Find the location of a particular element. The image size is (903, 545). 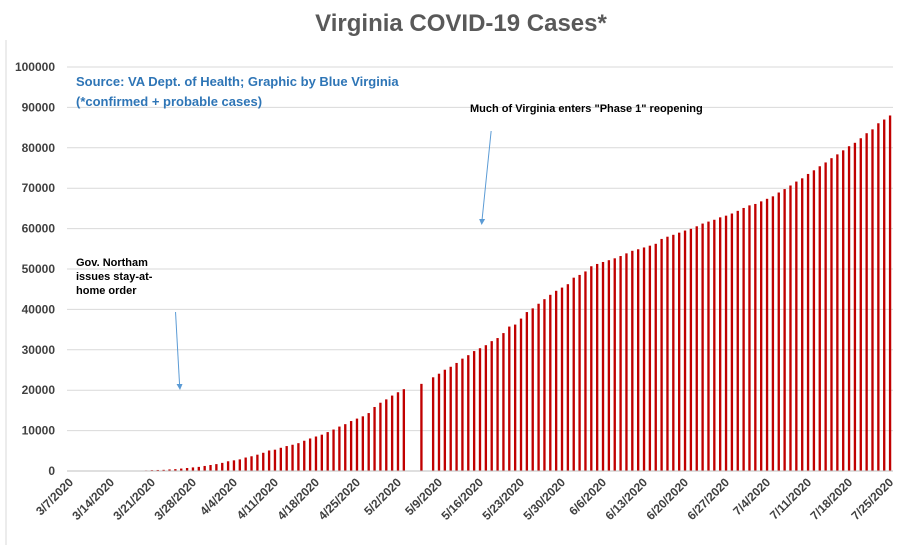

x-tick-label: 5/23/2020 is located at coordinates (503, 499).